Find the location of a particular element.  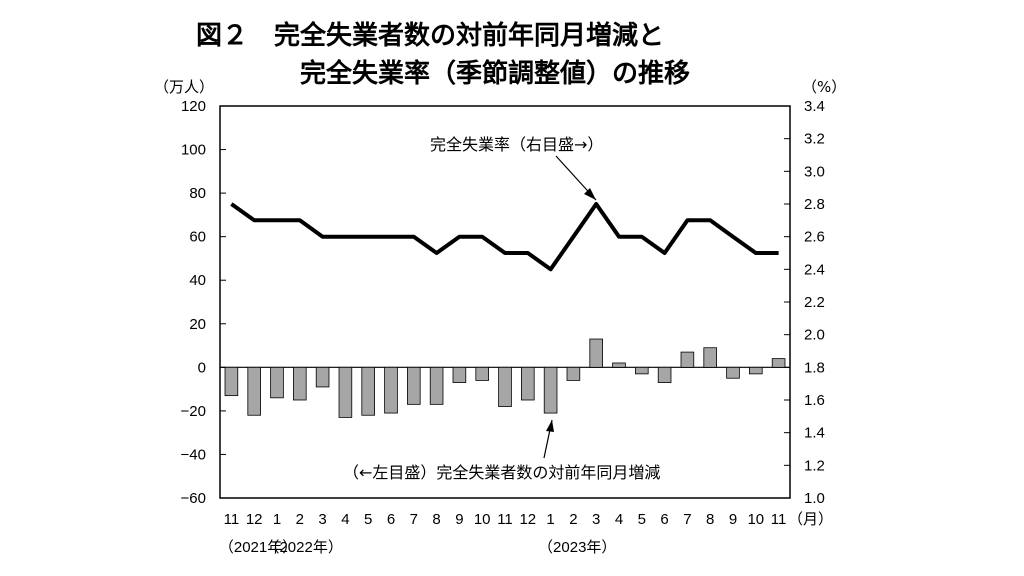

left-tick-label: 100 is located at coordinates (193, 150).